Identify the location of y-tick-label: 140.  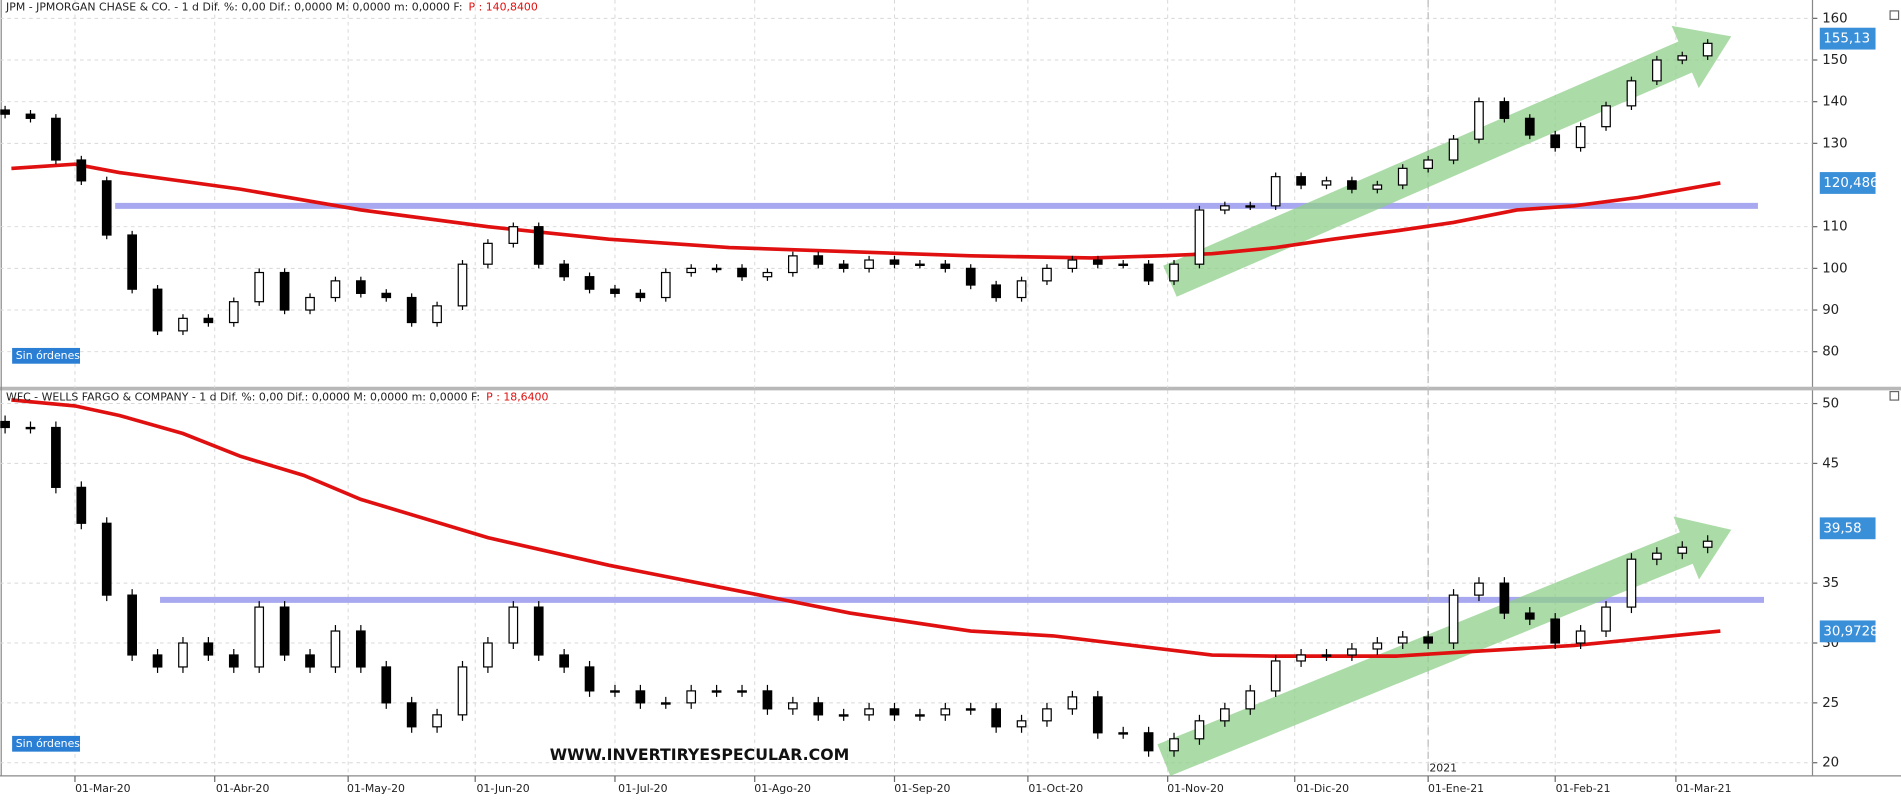
(1834, 102).